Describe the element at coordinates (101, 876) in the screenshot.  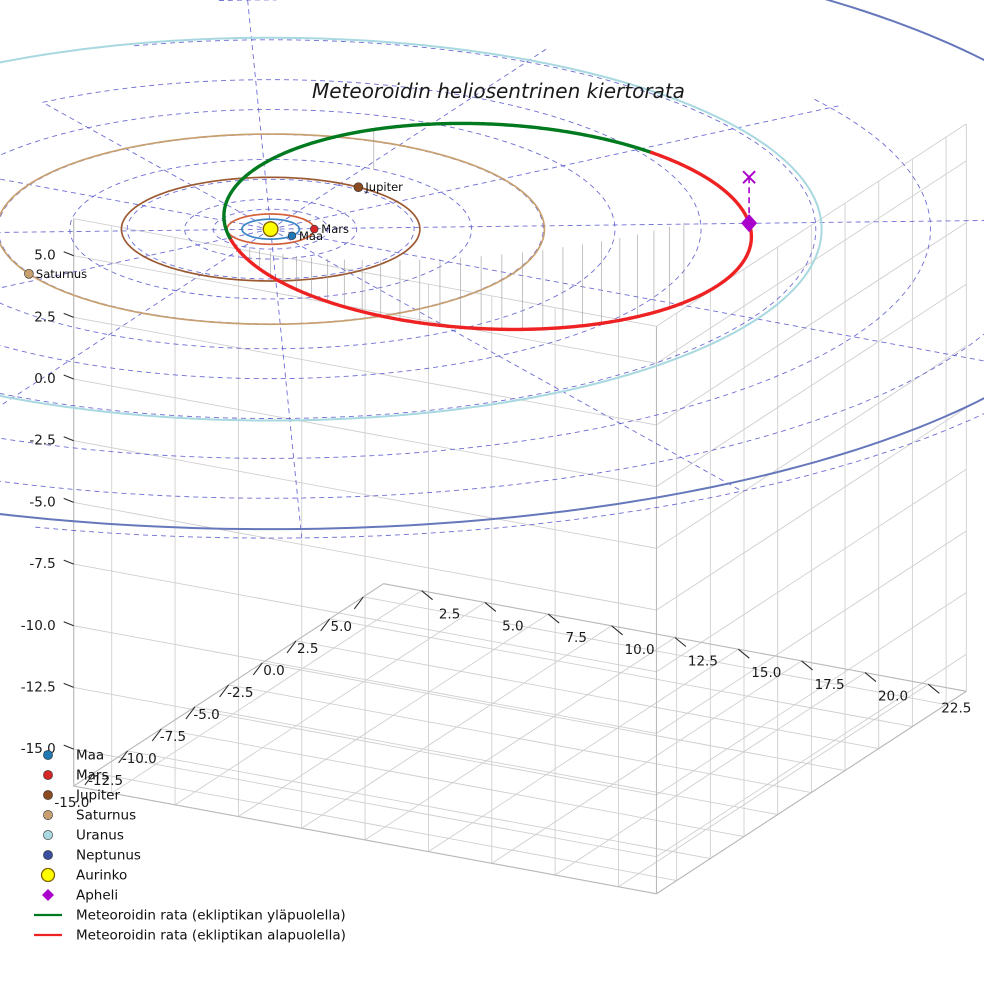
I see `legend-label-6: Aurinko` at that location.